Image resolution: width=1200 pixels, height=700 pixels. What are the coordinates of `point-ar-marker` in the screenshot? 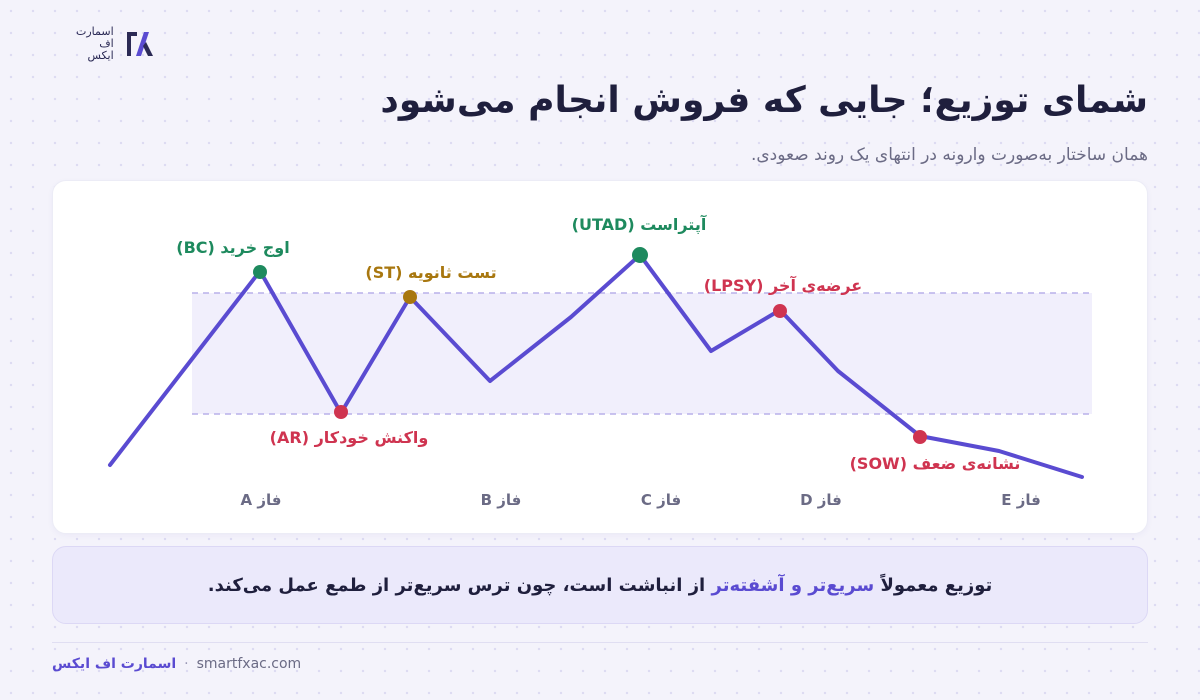 It's located at (341, 412).